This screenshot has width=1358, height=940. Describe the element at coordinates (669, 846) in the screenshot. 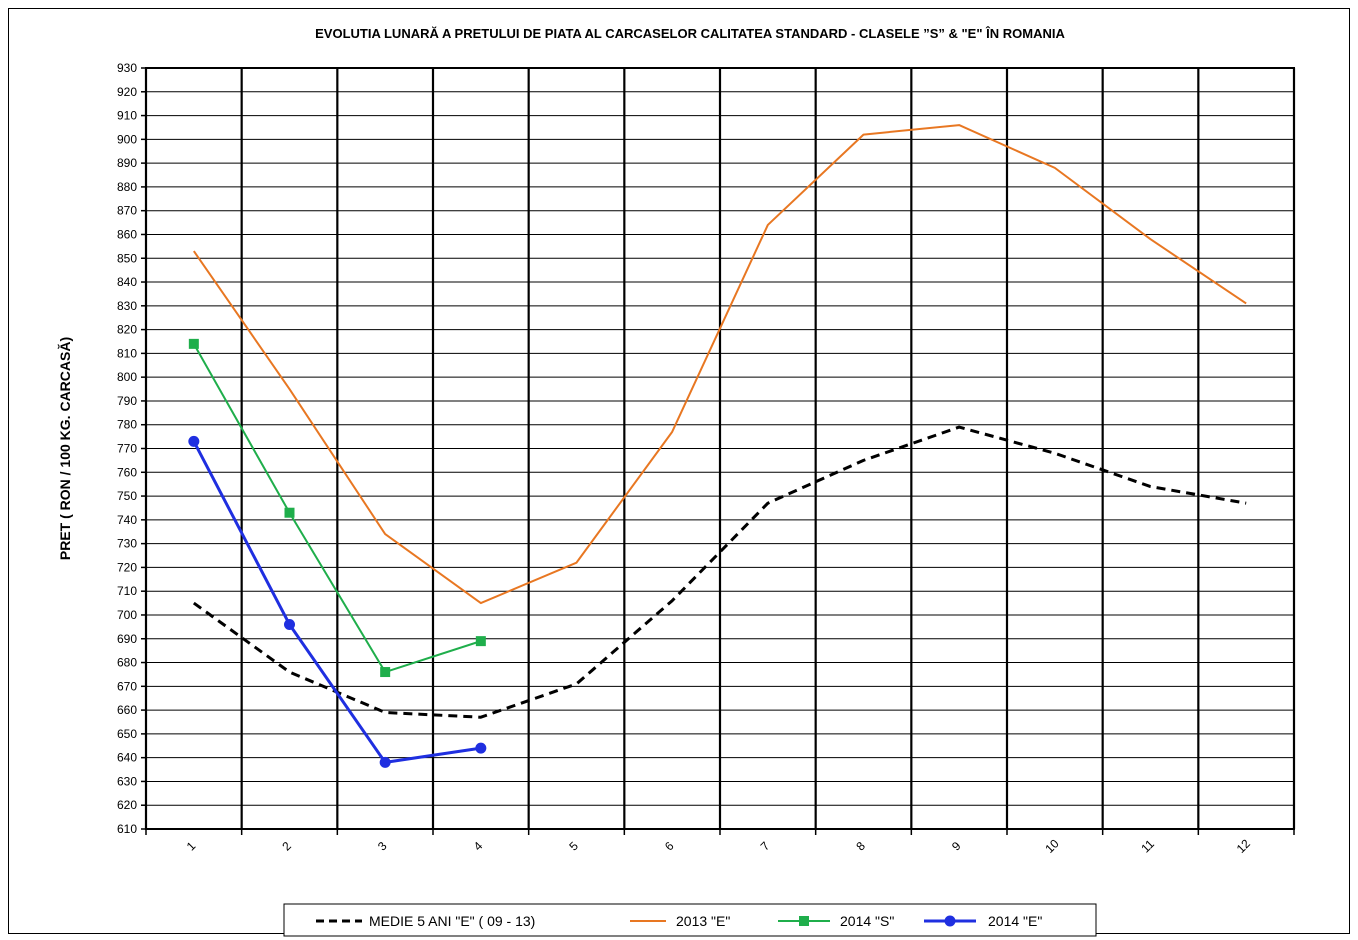

I see `x-tick-label: 6` at that location.